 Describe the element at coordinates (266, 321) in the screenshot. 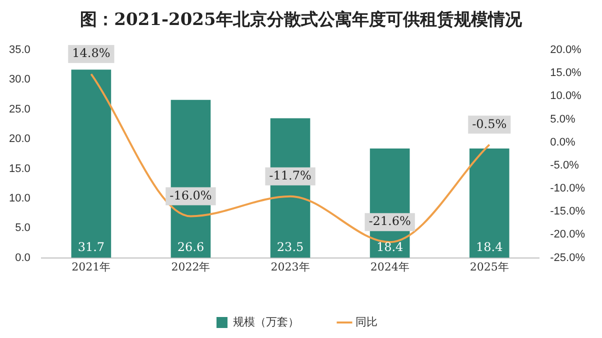

I see `legend-label: 规模（万套）` at that location.